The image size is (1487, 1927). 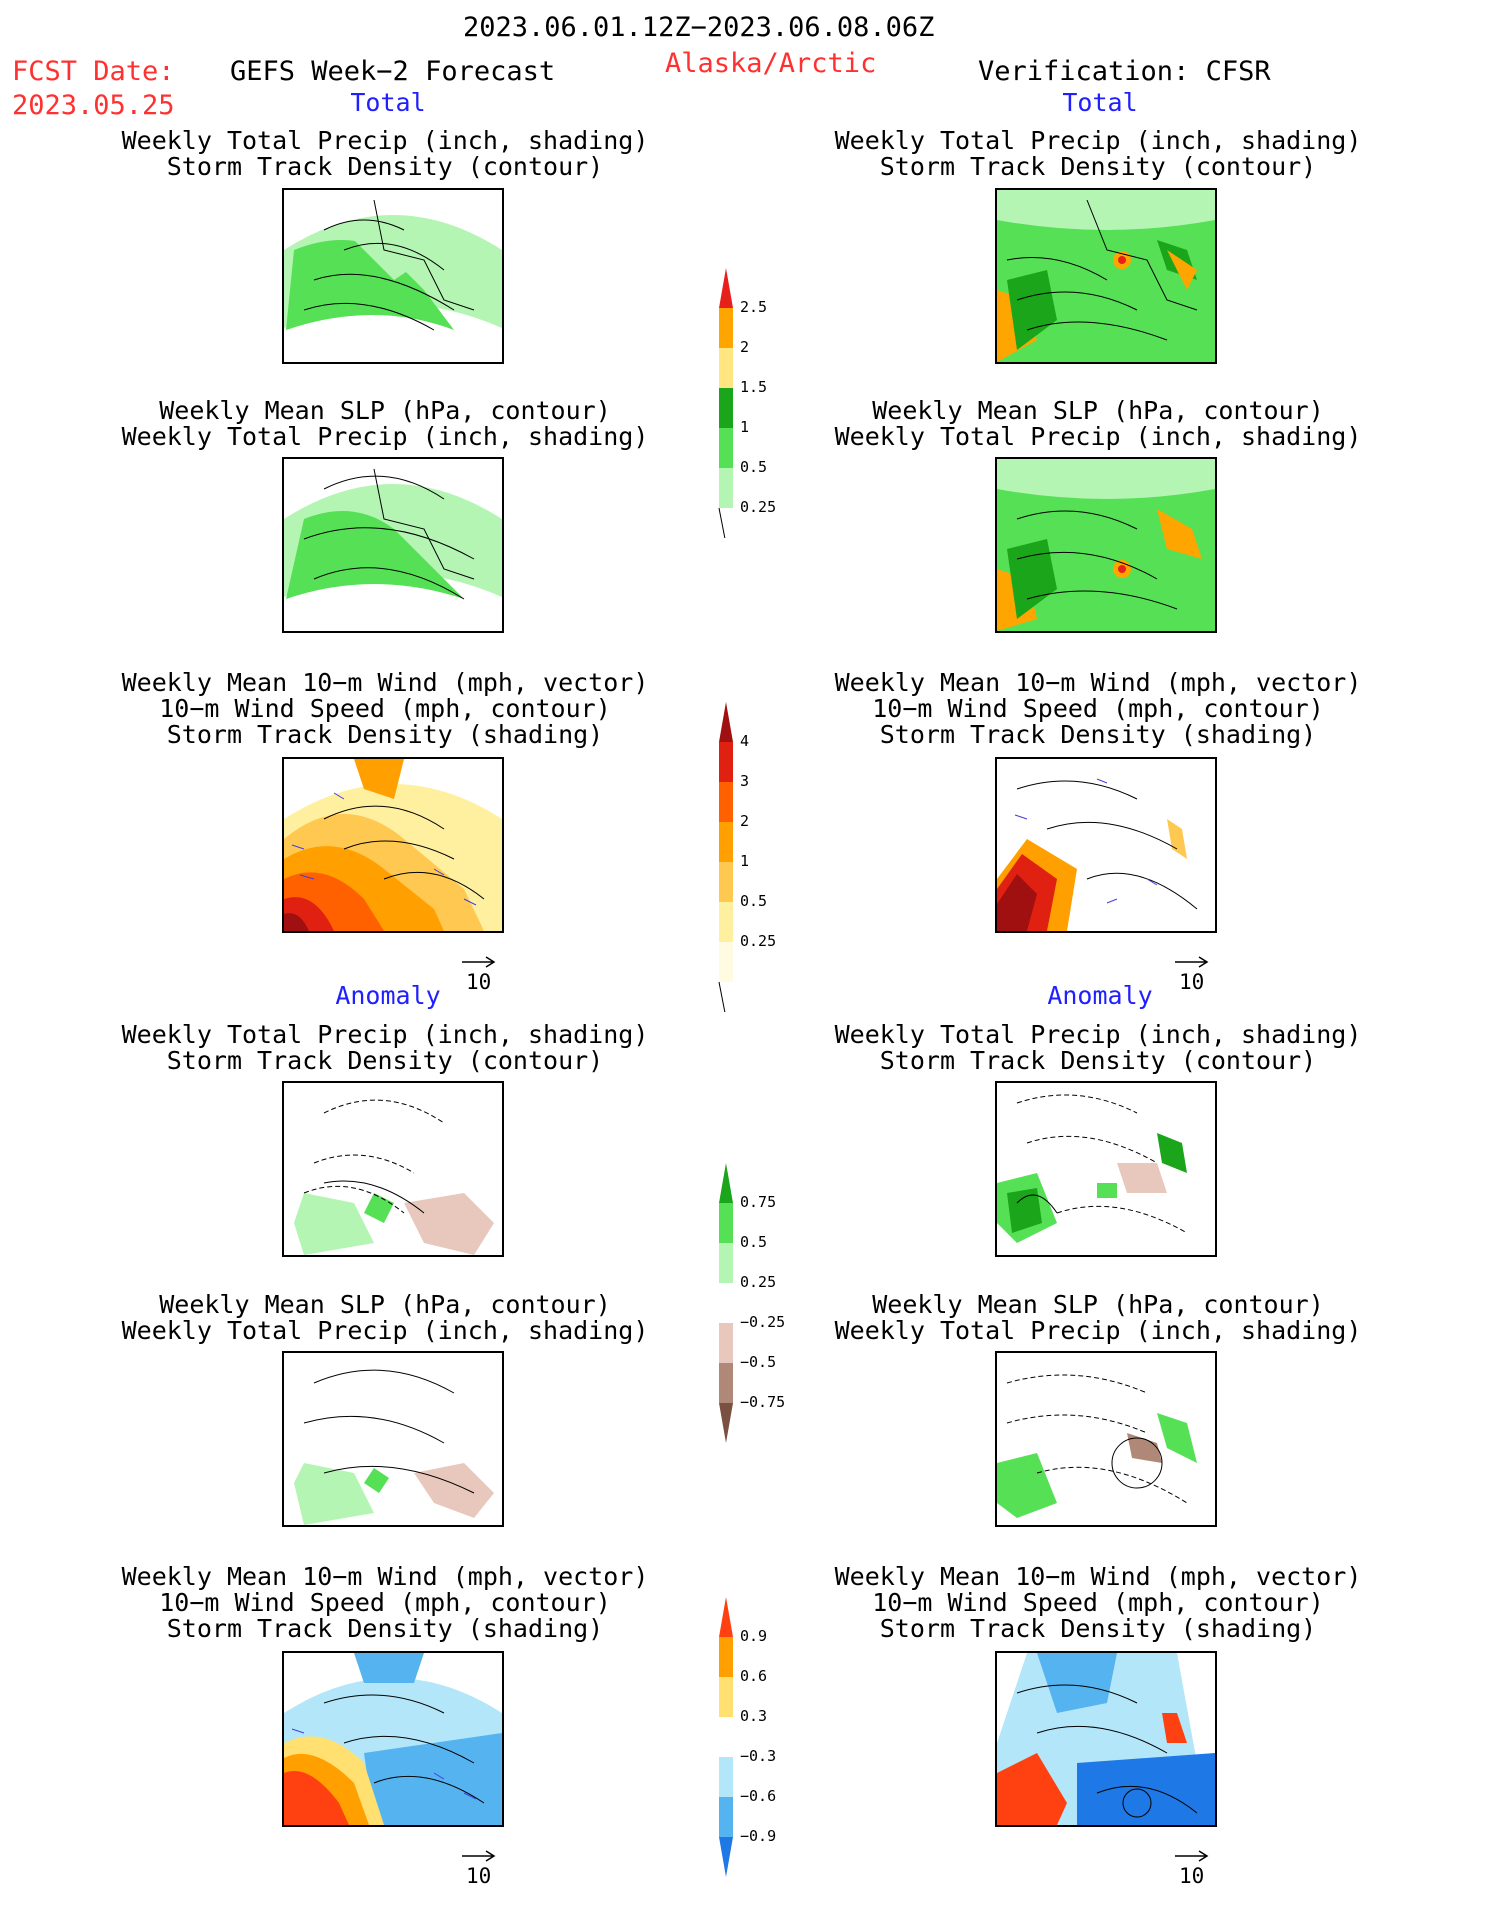 What do you see at coordinates (393, 276) in the screenshot?
I see `map-total-precip-forecast` at bounding box center [393, 276].